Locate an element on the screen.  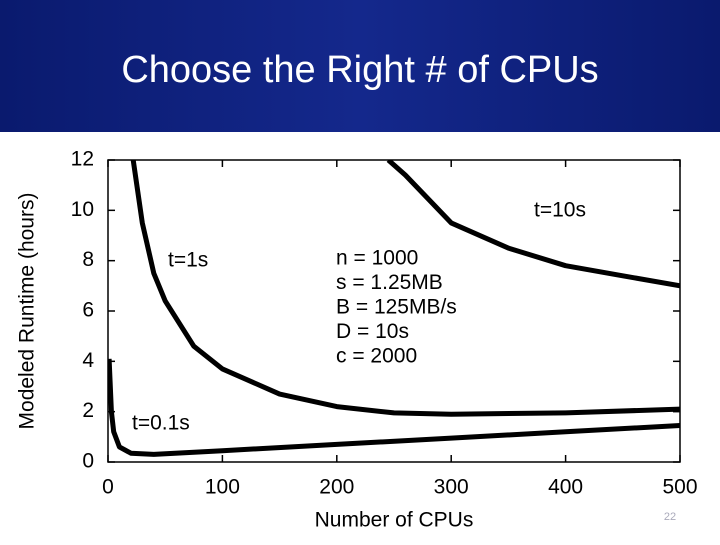
annotation: B = 125MB/s is located at coordinates (396, 307).